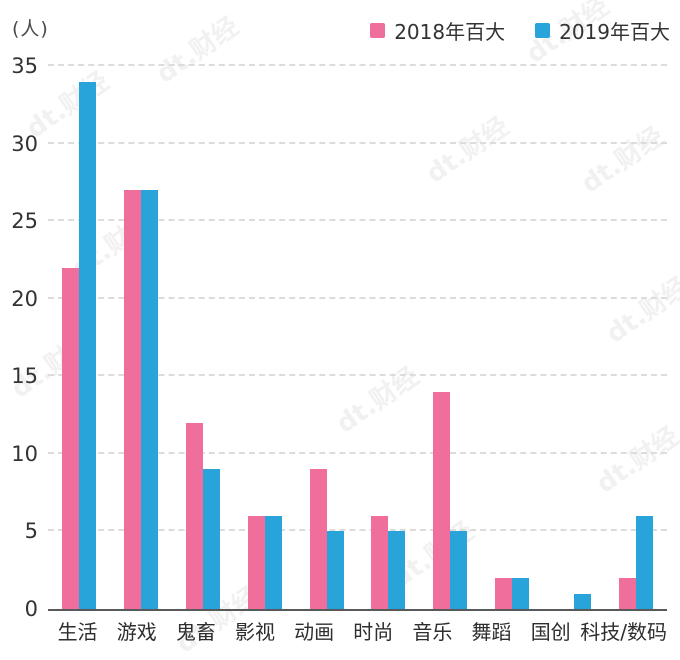 The image size is (680, 660). I want to click on y-axis-unit-label: (人), so click(30, 29).